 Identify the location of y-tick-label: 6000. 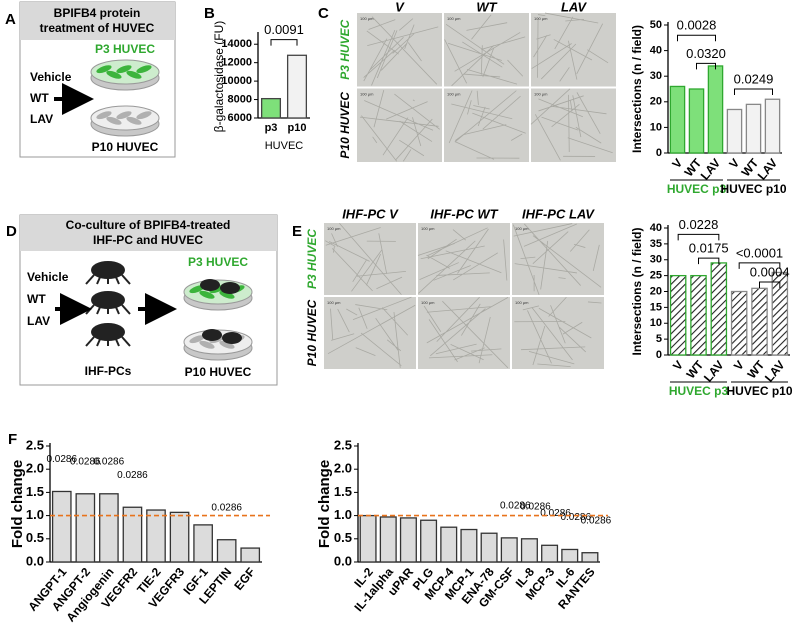
(240, 118).